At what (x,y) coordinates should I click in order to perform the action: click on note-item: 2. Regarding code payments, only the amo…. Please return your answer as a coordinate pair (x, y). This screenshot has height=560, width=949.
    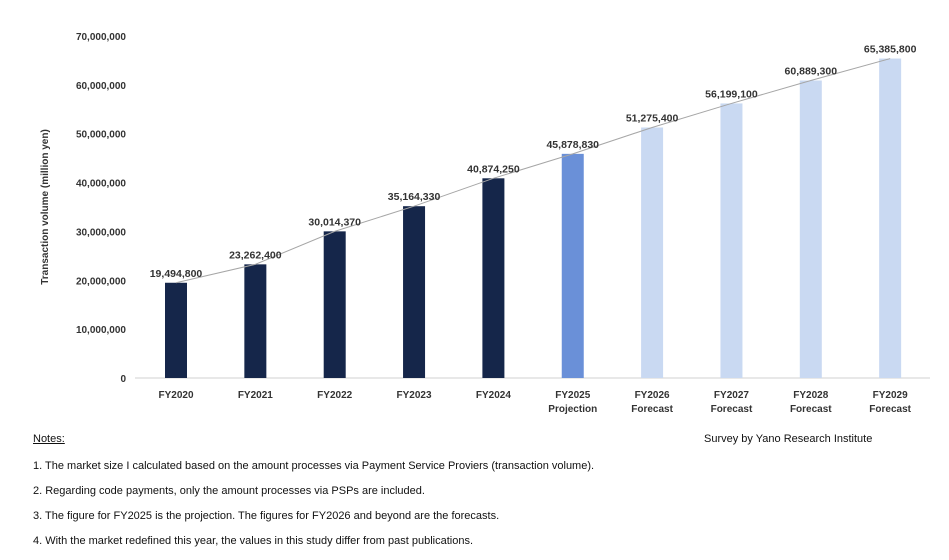
    Looking at the image, I should click on (229, 491).